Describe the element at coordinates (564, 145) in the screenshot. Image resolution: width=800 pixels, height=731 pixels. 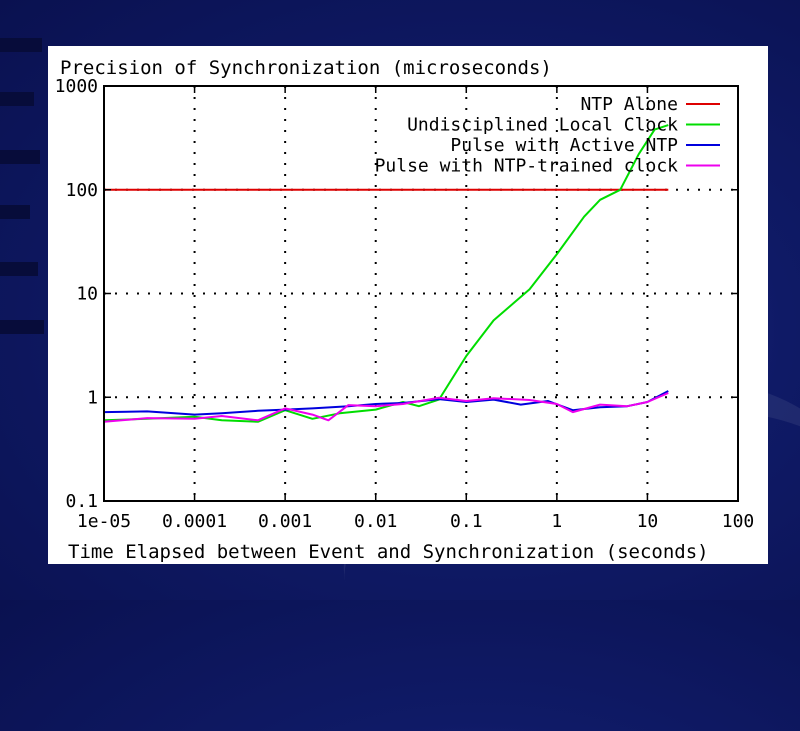
I see `legend-label-2: Pulse with Active NTP` at that location.